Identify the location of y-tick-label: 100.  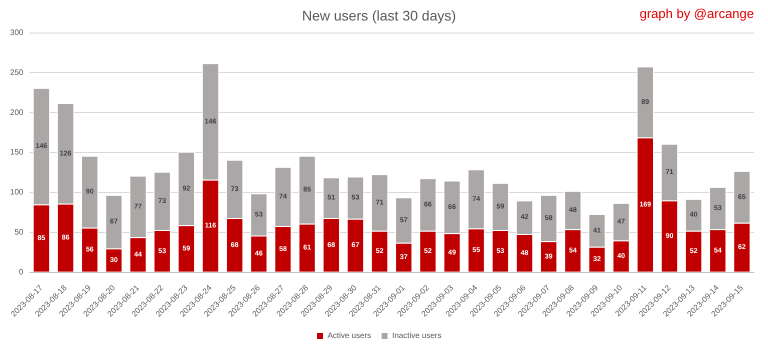
(17, 192).